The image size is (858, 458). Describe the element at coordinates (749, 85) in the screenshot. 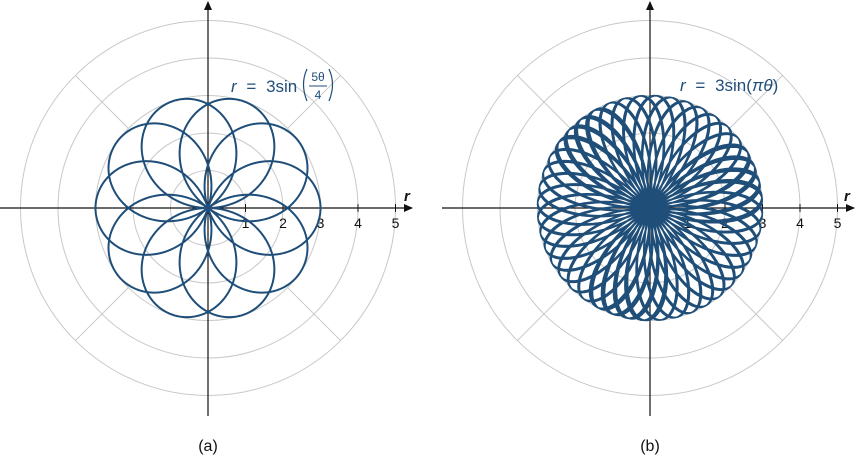

I see `equation-b-paren-open: (` at that location.